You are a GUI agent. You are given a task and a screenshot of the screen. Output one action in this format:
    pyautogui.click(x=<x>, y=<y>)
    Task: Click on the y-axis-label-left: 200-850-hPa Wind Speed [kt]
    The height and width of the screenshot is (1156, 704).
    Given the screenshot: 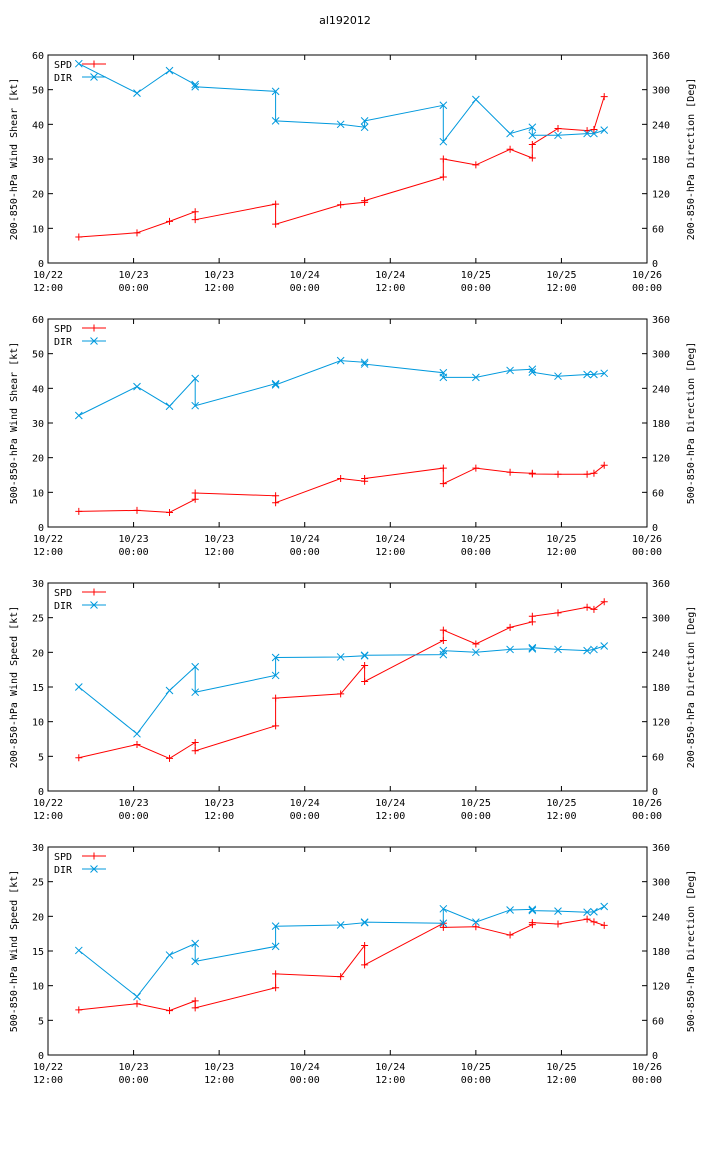 What is the action you would take?
    pyautogui.click(x=14, y=687)
    